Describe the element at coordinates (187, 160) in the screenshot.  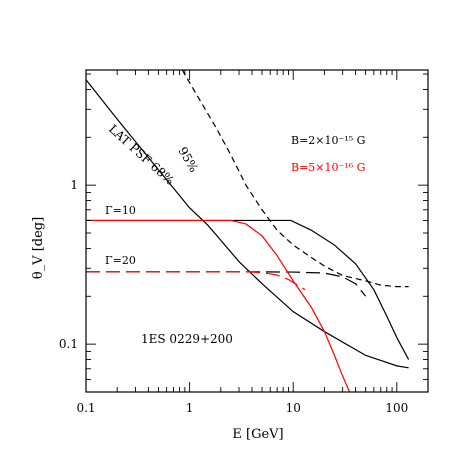
I see `annotation-psf-95: 95%` at that location.